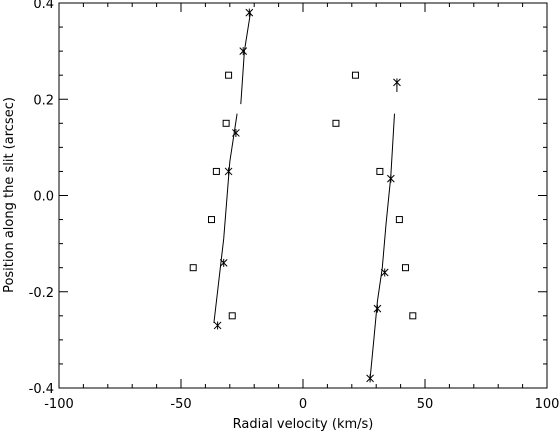  I want to click on x-tick-label: 0, so click(303, 404).